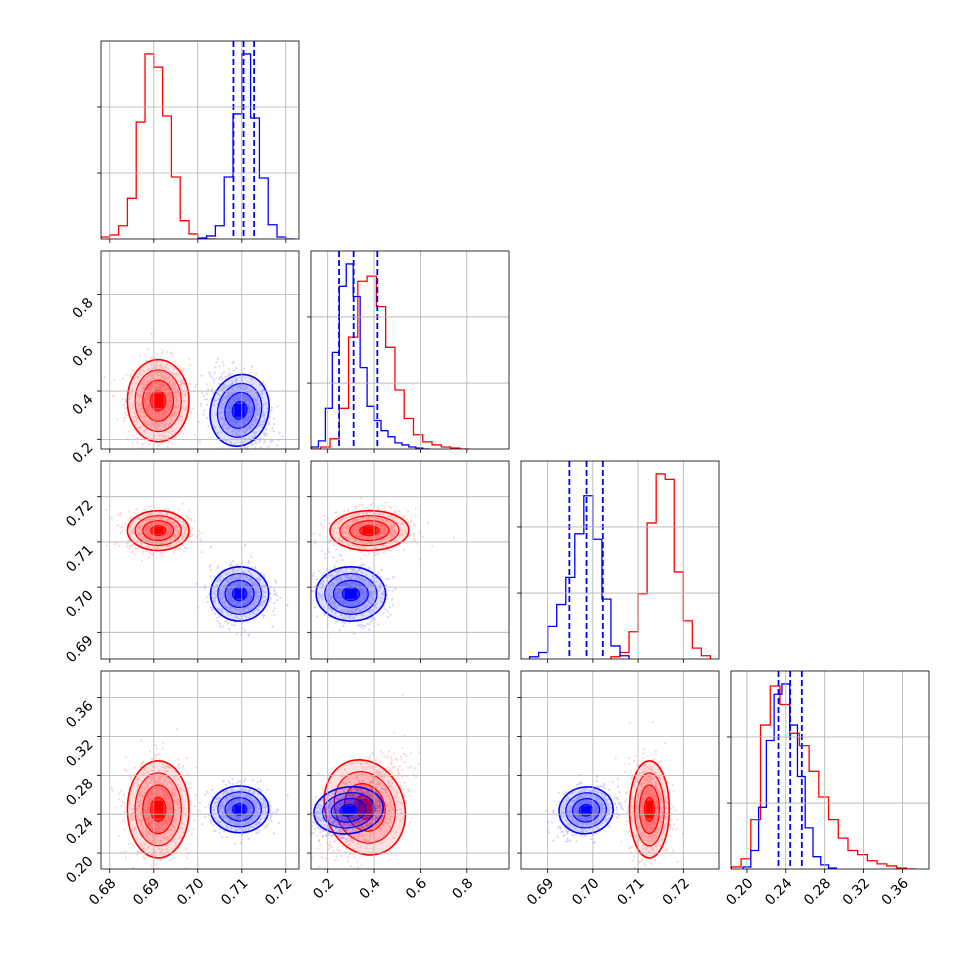 The height and width of the screenshot is (970, 970). I want to click on marginal-panel-0-blue-hist, so click(246, 146).